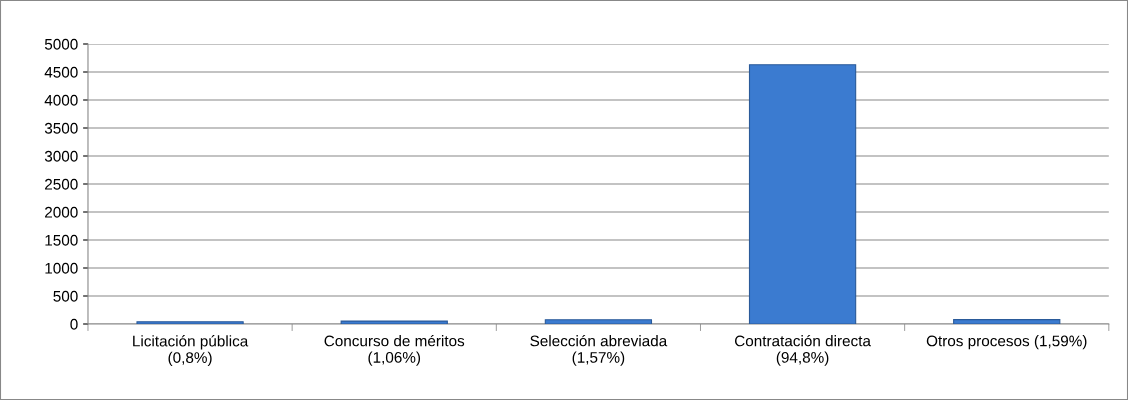  Describe the element at coordinates (61, 72) in the screenshot. I see `y-tick-label: 4500` at that location.